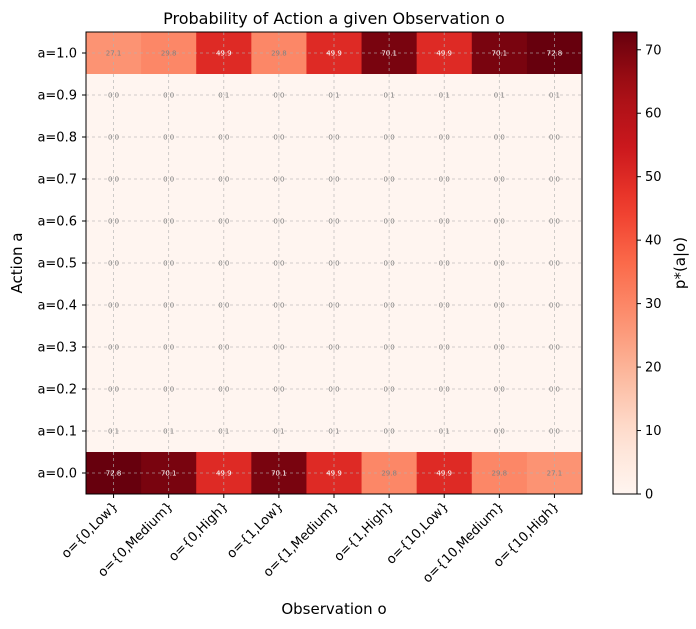 This screenshot has width=696, height=629. What do you see at coordinates (333, 609) in the screenshot?
I see `x-axis-title: Observation o` at bounding box center [333, 609].